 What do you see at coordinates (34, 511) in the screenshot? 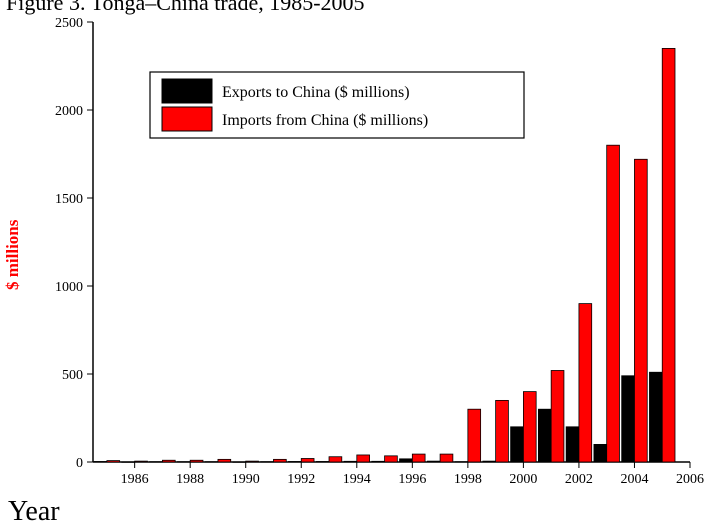
I see `x-axis-label: Year` at bounding box center [34, 511].